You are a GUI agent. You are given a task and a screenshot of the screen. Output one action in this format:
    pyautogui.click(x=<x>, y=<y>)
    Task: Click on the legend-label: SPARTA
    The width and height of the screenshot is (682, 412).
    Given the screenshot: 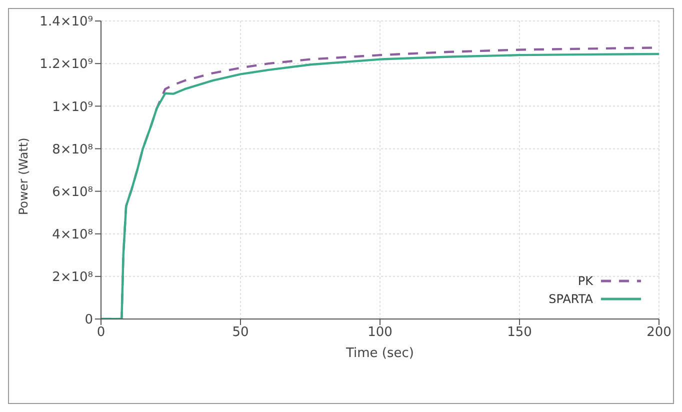 What is the action you would take?
    pyautogui.click(x=570, y=299)
    